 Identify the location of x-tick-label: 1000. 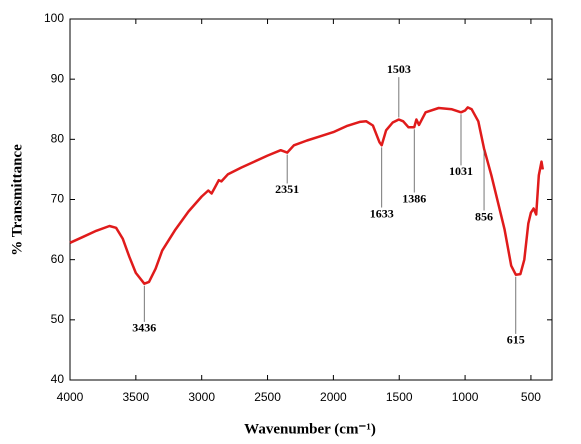
(465, 397).